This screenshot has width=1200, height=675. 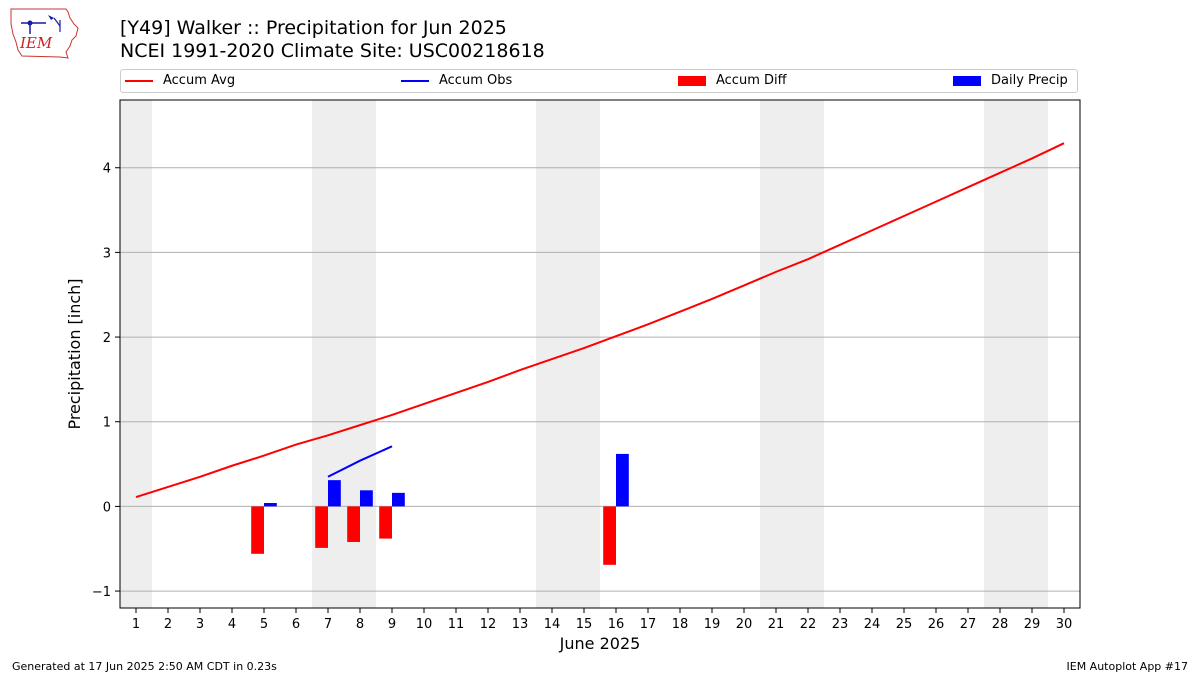 I want to click on x-tick-label: 11, so click(x=456, y=624).